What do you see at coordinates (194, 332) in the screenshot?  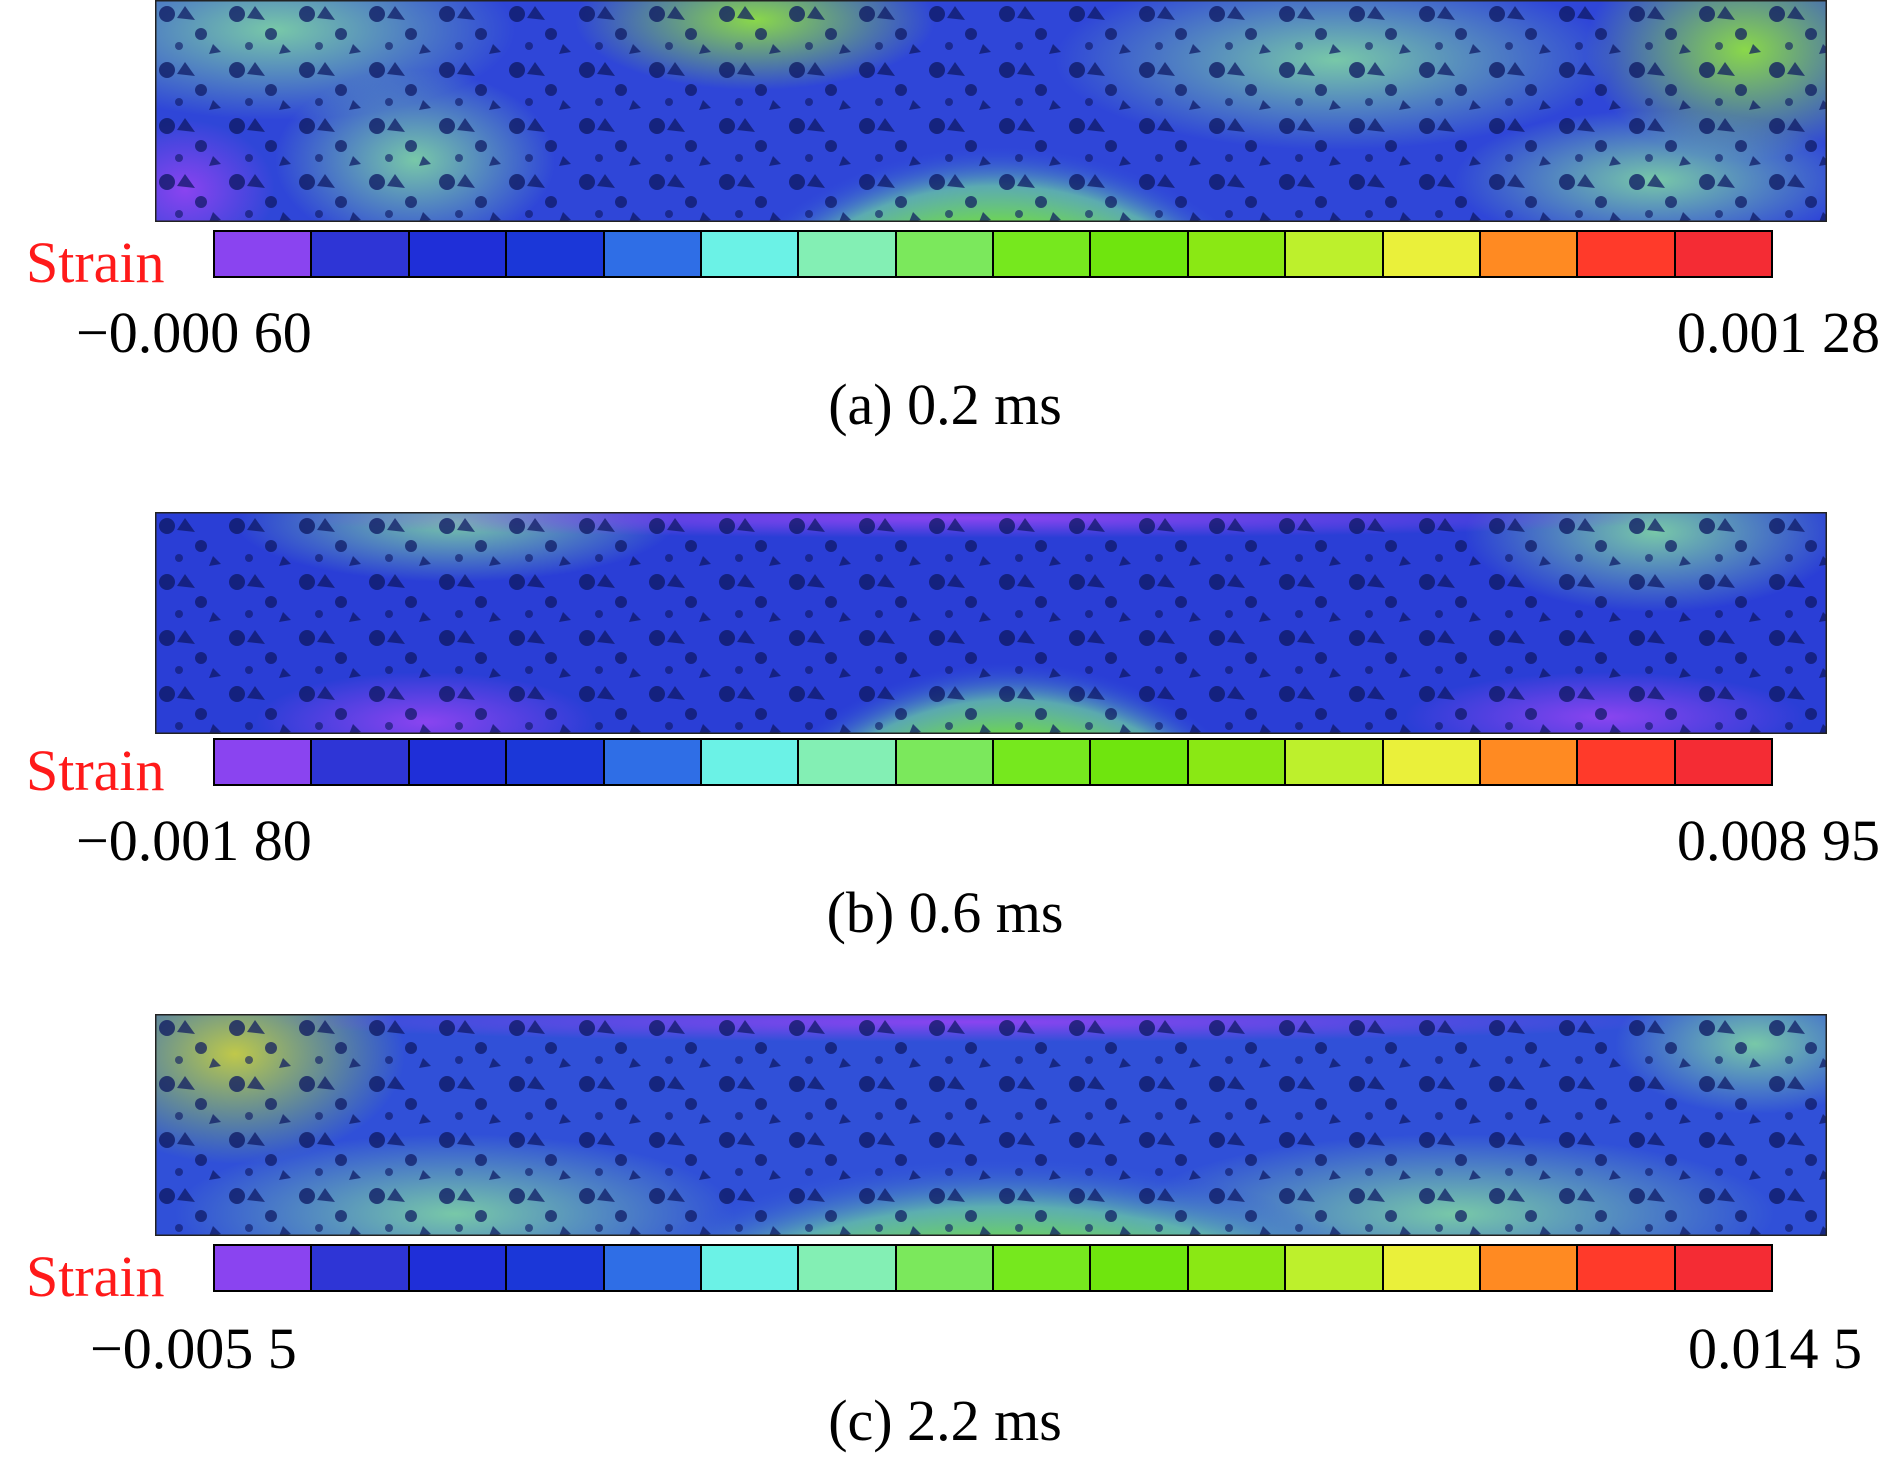 I see `colorbar-min-label: −0.000 60` at bounding box center [194, 332].